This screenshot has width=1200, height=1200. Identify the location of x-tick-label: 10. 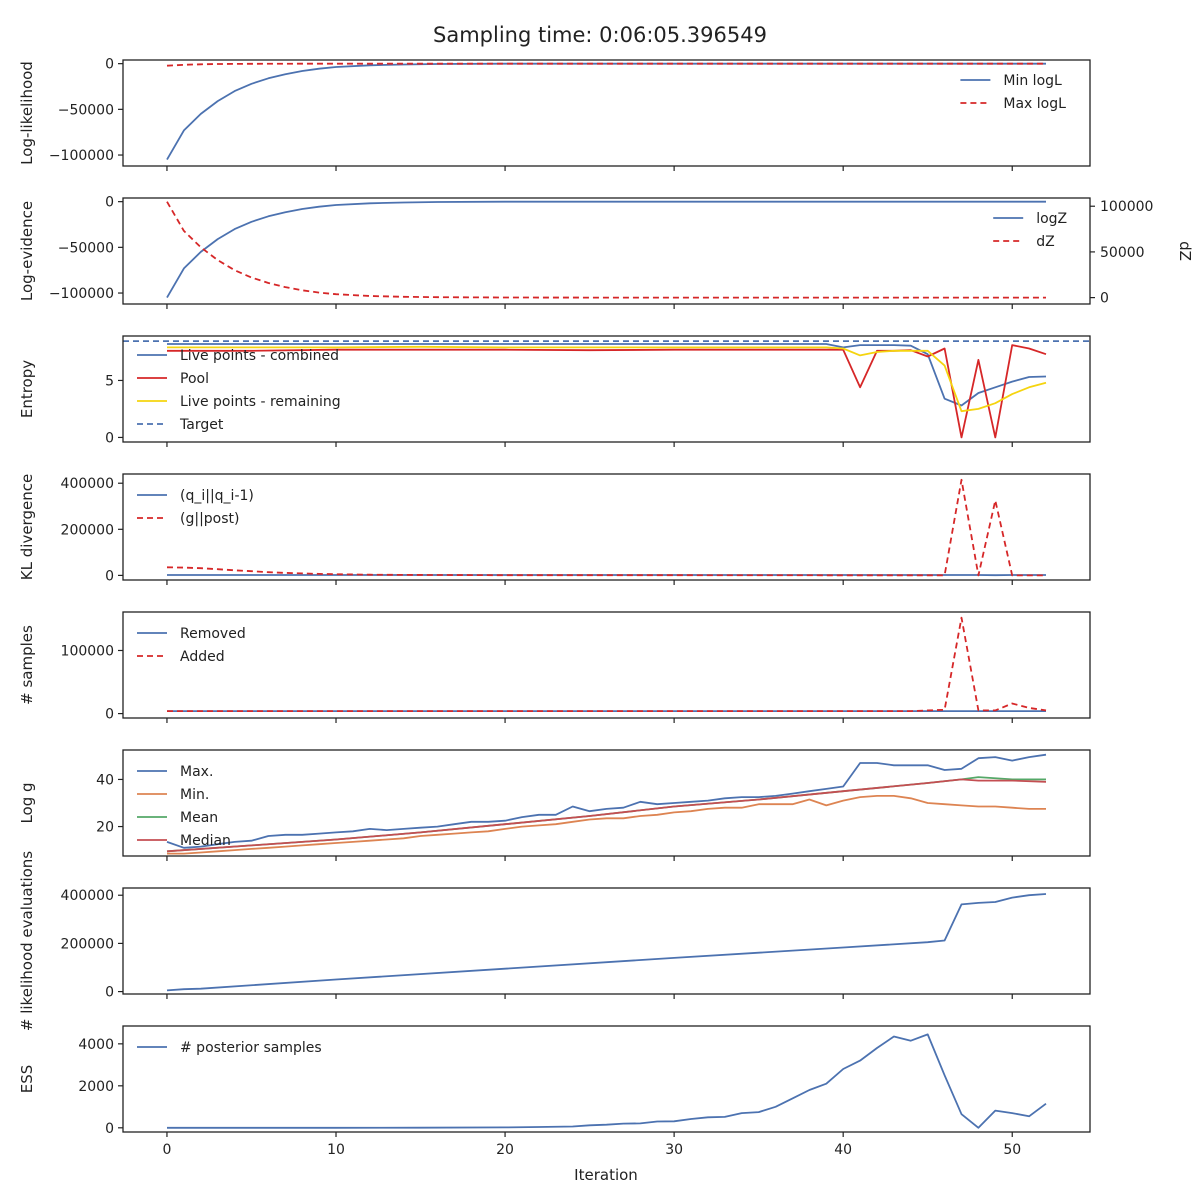
(336, 1150).